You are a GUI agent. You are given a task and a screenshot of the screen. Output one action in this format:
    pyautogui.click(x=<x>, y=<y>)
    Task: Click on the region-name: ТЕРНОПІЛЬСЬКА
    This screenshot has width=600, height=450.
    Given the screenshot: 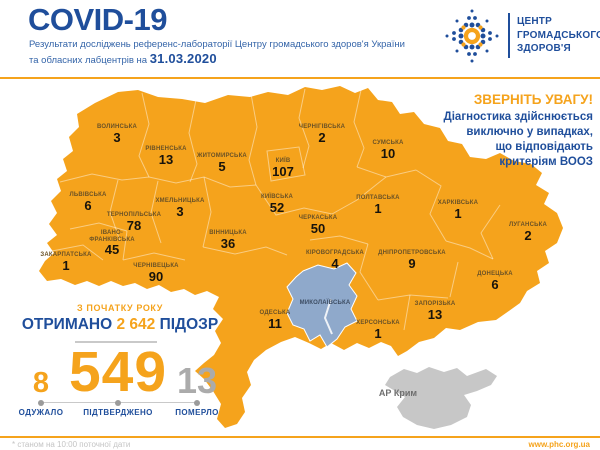 What is the action you would take?
    pyautogui.click(x=134, y=215)
    